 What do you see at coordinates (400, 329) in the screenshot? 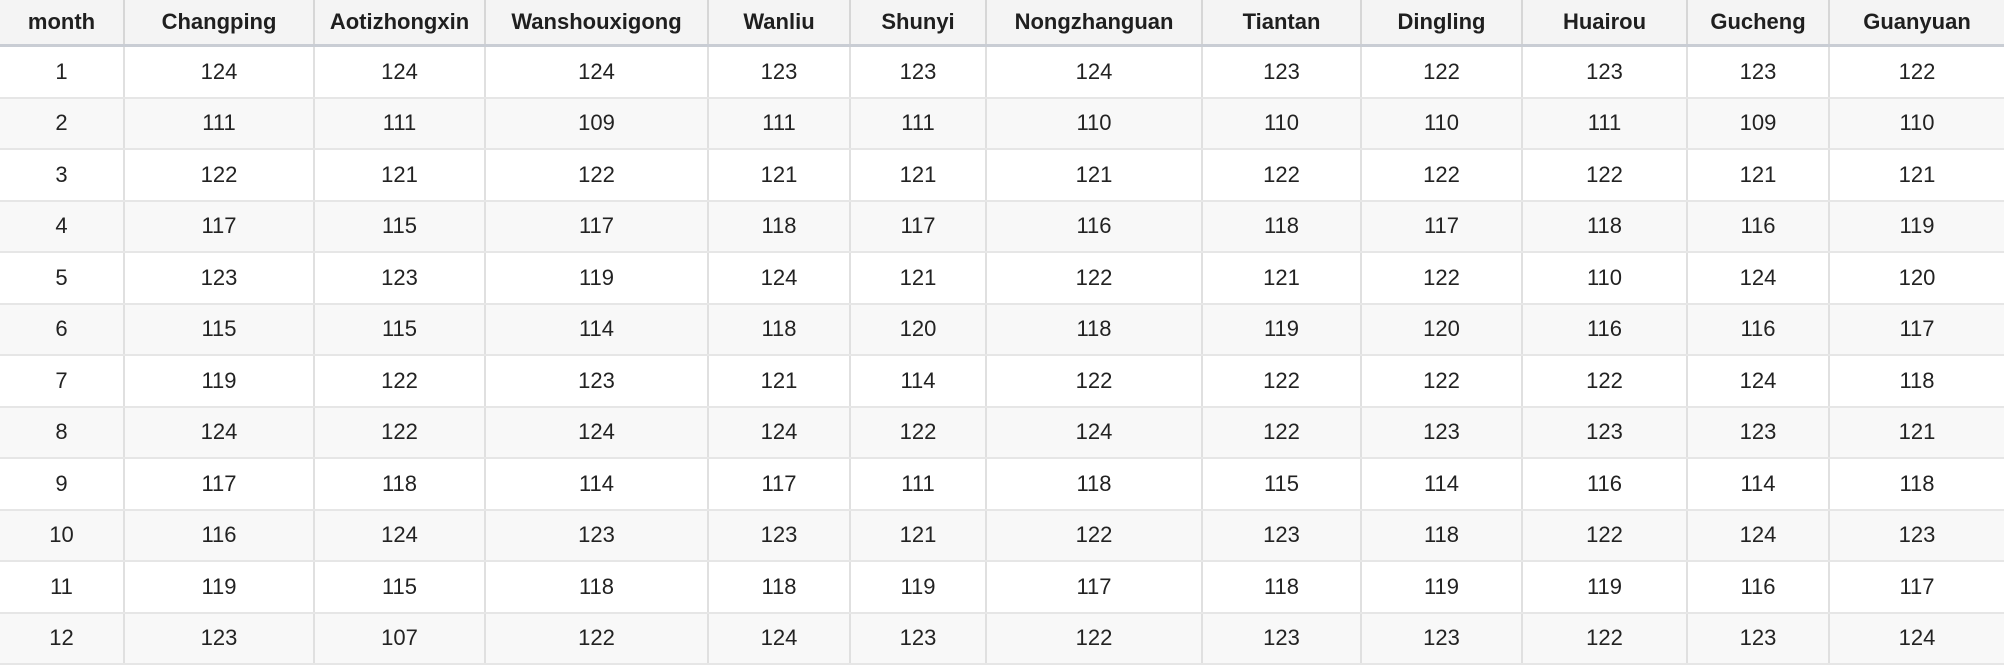
I see `table-cell-aotizhongxin: 115` at bounding box center [400, 329].